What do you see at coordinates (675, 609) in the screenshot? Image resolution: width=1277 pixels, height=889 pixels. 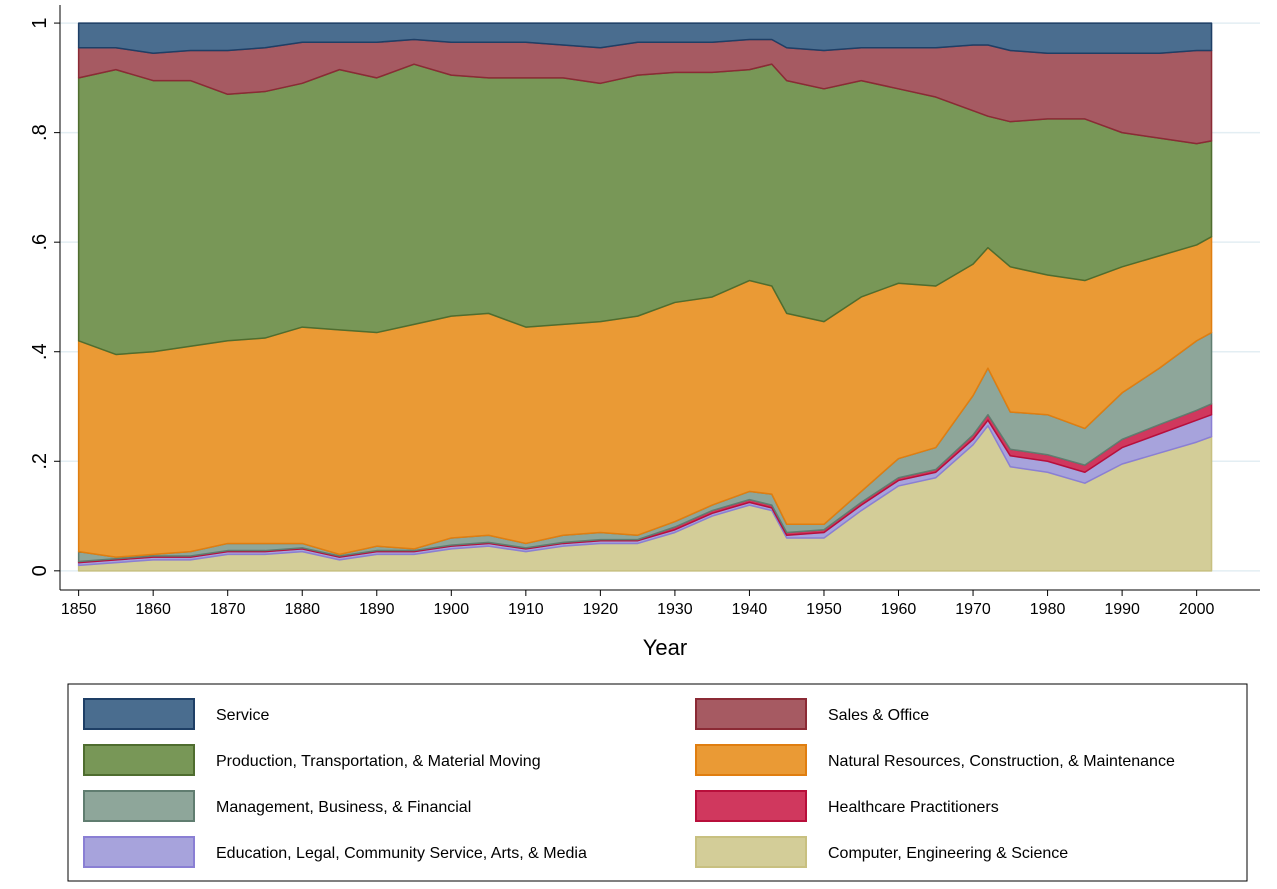 I see `x-tick-label: 1930` at bounding box center [675, 609].